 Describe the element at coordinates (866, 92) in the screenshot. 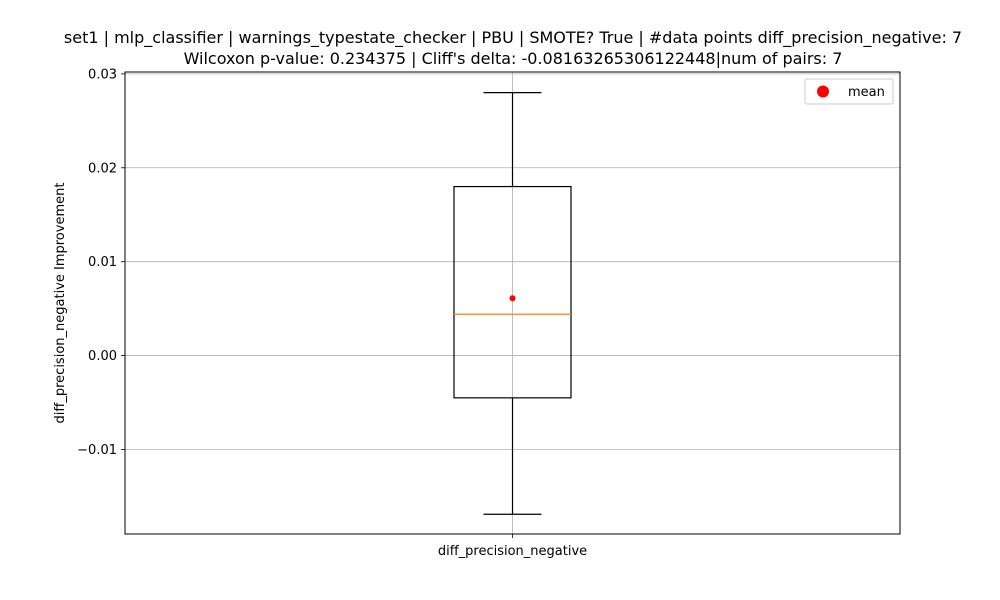

I see `legend-mean-label: mean` at that location.